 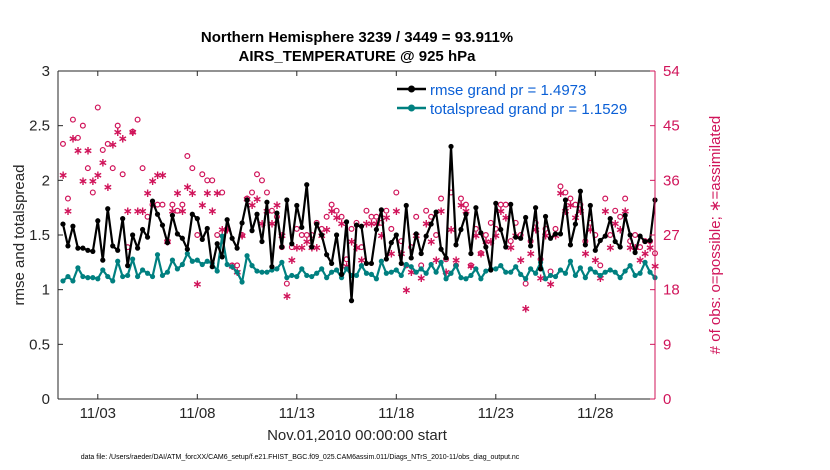 I want to click on legend-rmse-label: rmse grand pr = 1.4973, so click(x=508, y=90).